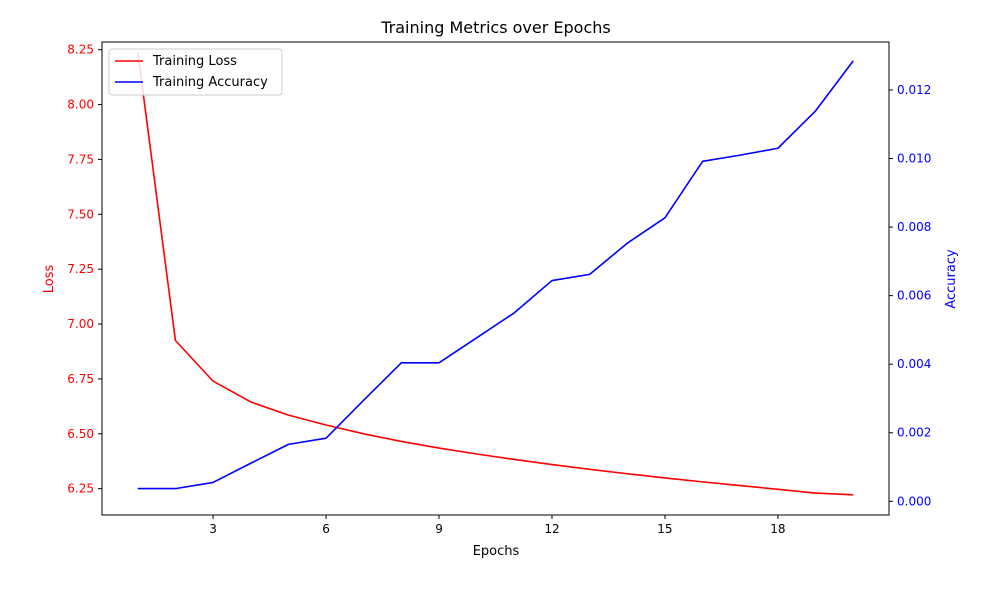 The width and height of the screenshot is (1000, 604). Describe the element at coordinates (551, 529) in the screenshot. I see `x-tick-label: 12` at that location.